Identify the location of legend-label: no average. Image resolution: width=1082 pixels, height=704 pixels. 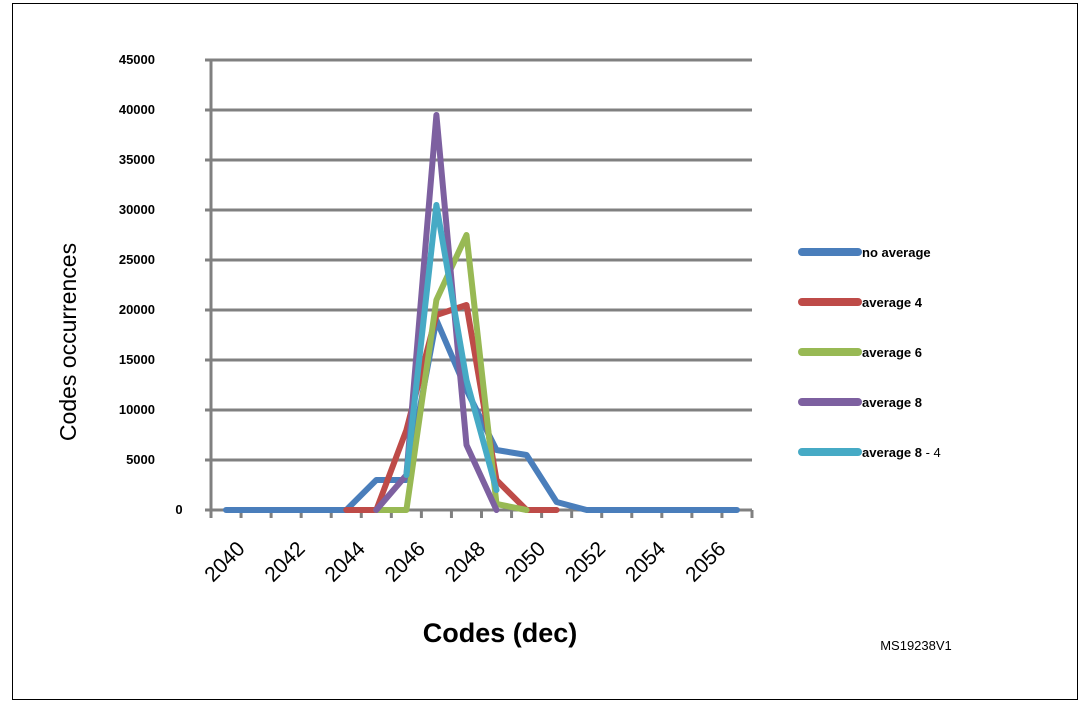
(896, 252).